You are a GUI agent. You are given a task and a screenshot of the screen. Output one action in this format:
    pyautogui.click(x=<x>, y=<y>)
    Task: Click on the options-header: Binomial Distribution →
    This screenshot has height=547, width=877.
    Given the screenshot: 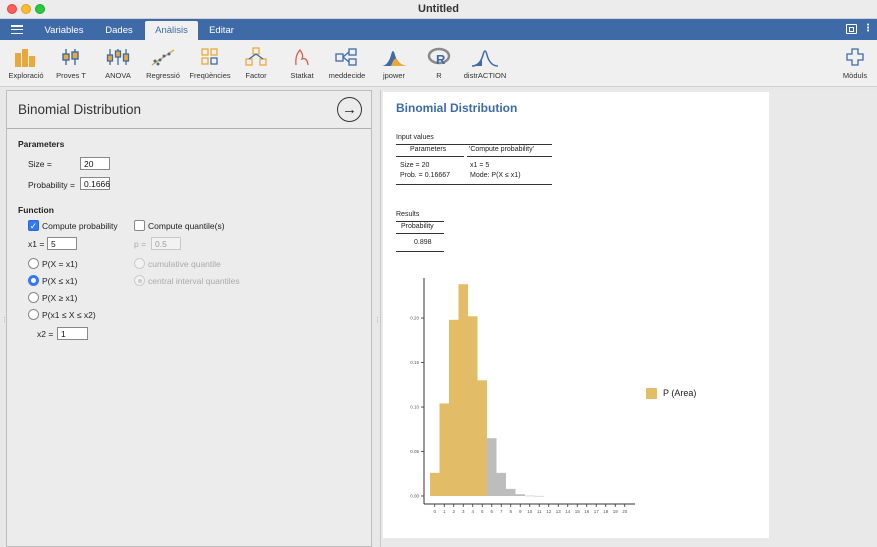 What is the action you would take?
    pyautogui.click(x=189, y=110)
    